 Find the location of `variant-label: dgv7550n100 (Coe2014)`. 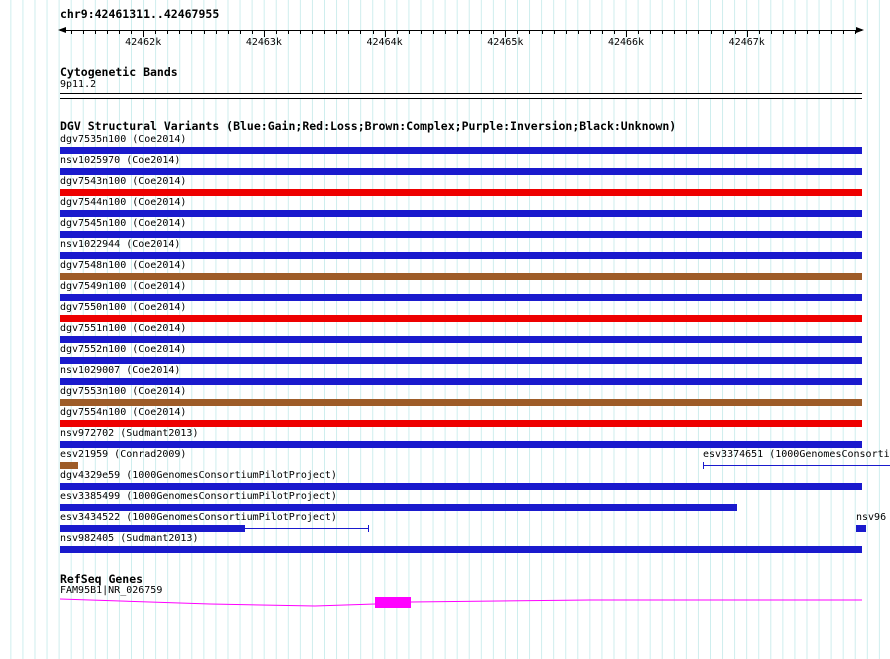

variant-label: dgv7550n100 (Coe2014) is located at coordinates (123, 307).